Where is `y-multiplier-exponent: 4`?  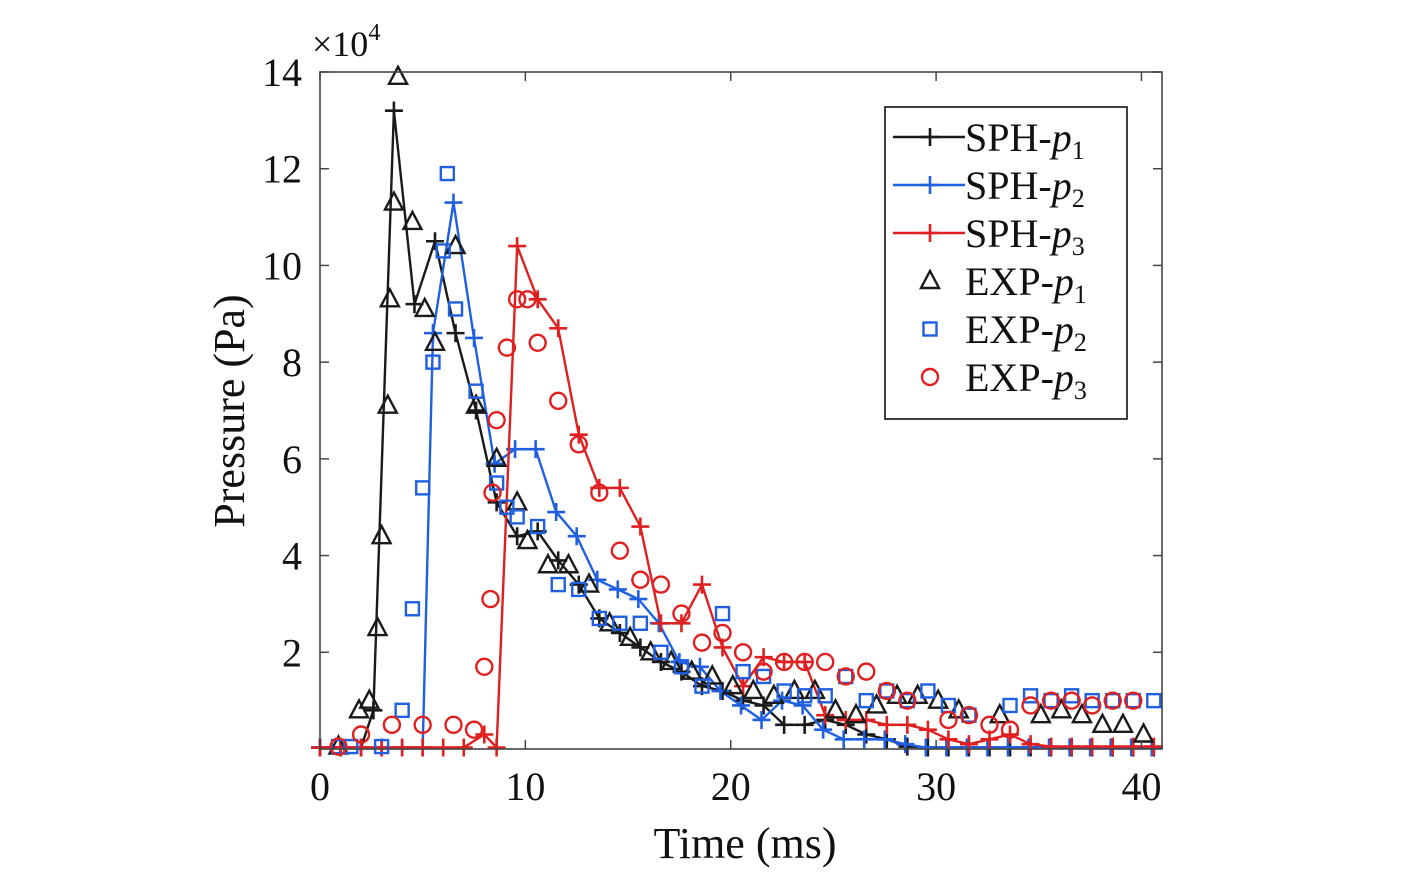
y-multiplier-exponent: 4 is located at coordinates (374, 33).